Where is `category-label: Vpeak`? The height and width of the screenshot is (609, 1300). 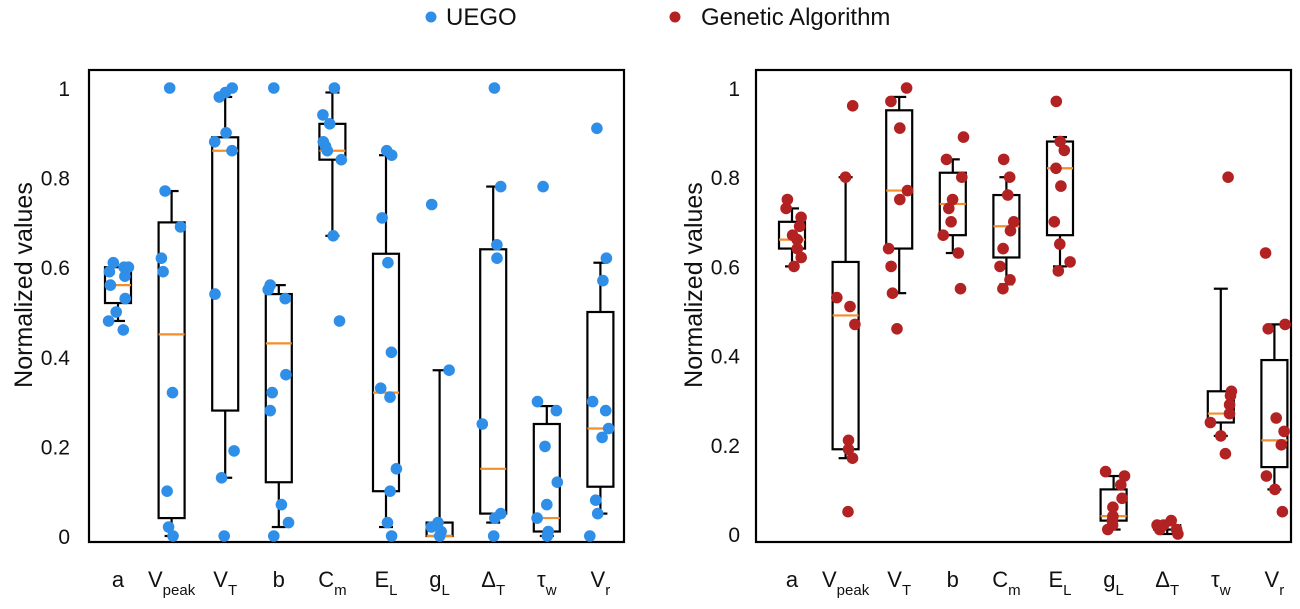
category-label: Vpeak is located at coordinates (846, 583).